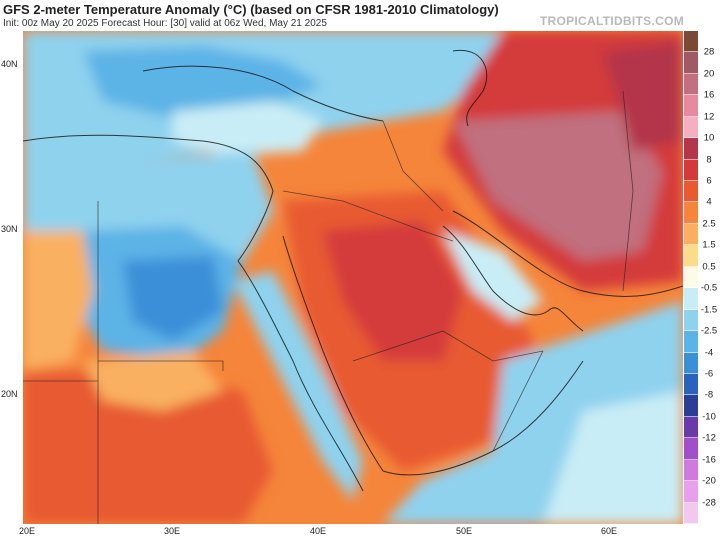  What do you see at coordinates (58, 301) in the screenshot?
I see `region-libya-warm` at bounding box center [58, 301].